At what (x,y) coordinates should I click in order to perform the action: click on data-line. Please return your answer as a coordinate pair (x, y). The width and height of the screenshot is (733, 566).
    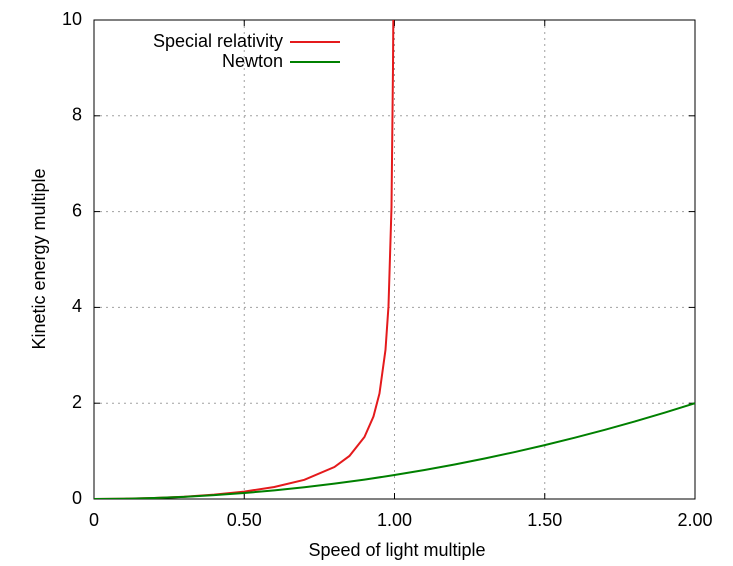
    Looking at the image, I should click on (394, 450).